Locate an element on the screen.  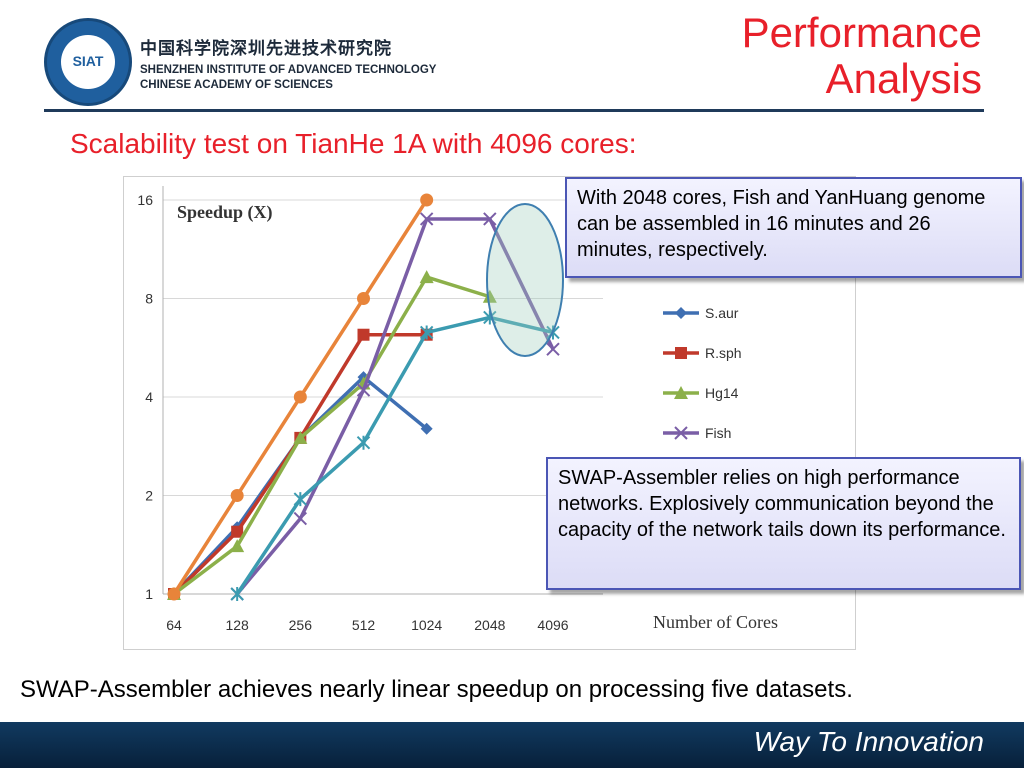
legend-label: S.aur is located at coordinates (722, 313).